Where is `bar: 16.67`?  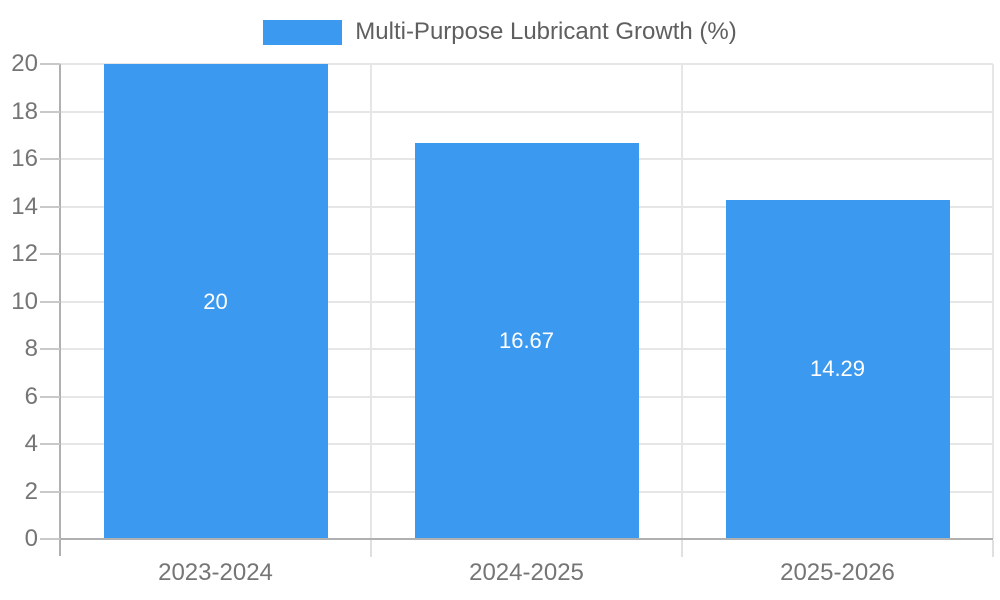 bar: 16.67 is located at coordinates (526, 341).